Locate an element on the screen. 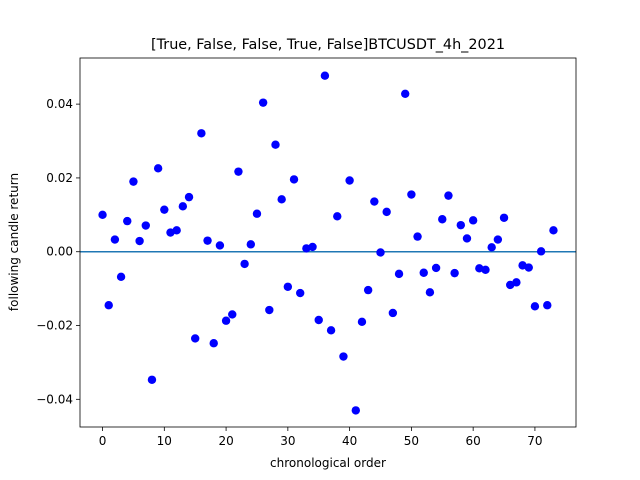 The height and width of the screenshot is (480, 640). x-tick-label: 40 is located at coordinates (349, 441).